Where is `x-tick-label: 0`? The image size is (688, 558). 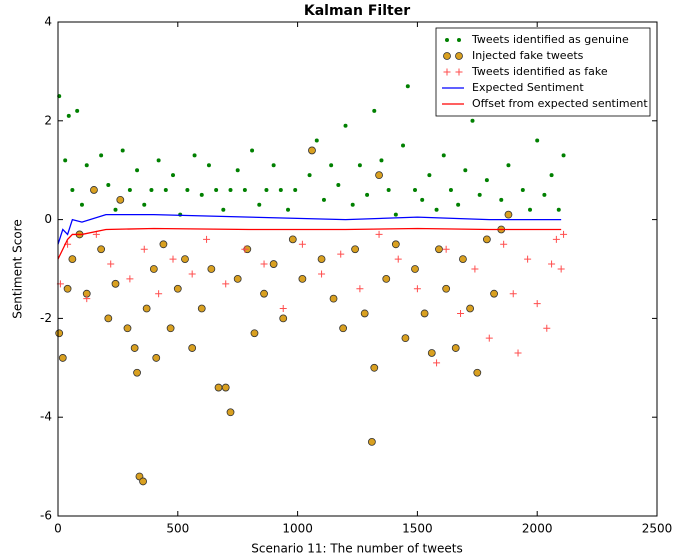 x-tick-label: 0 is located at coordinates (58, 529).